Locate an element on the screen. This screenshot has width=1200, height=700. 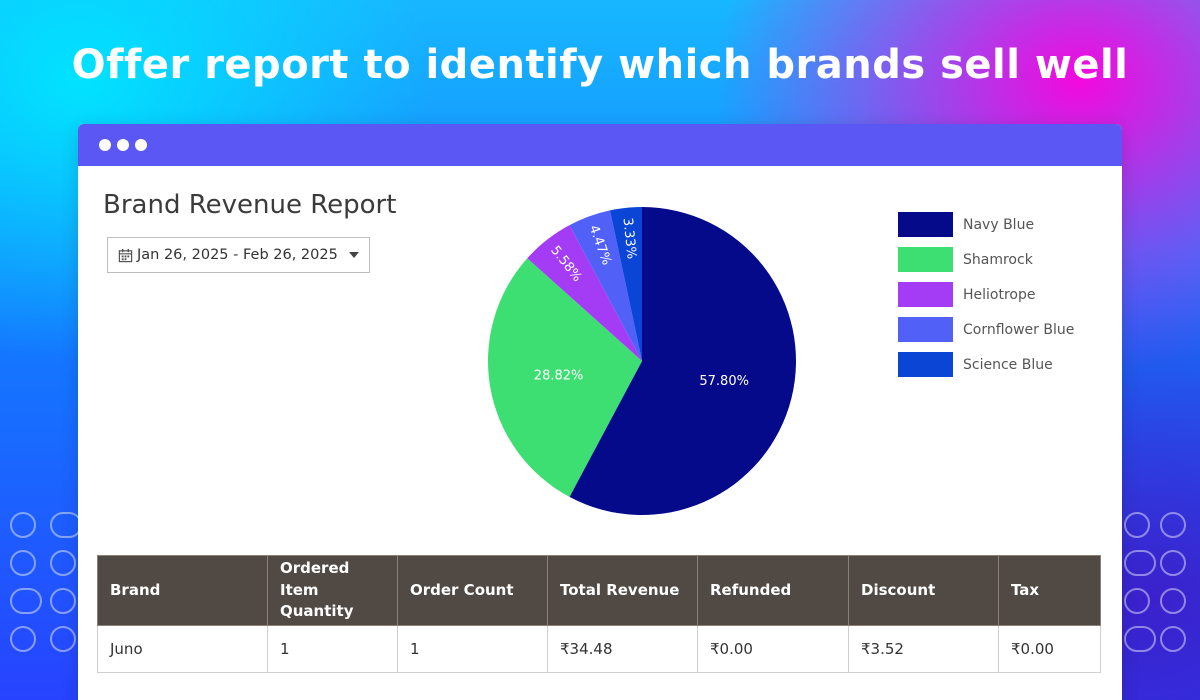
pie-label-science-blue: 3.33% is located at coordinates (629, 238).